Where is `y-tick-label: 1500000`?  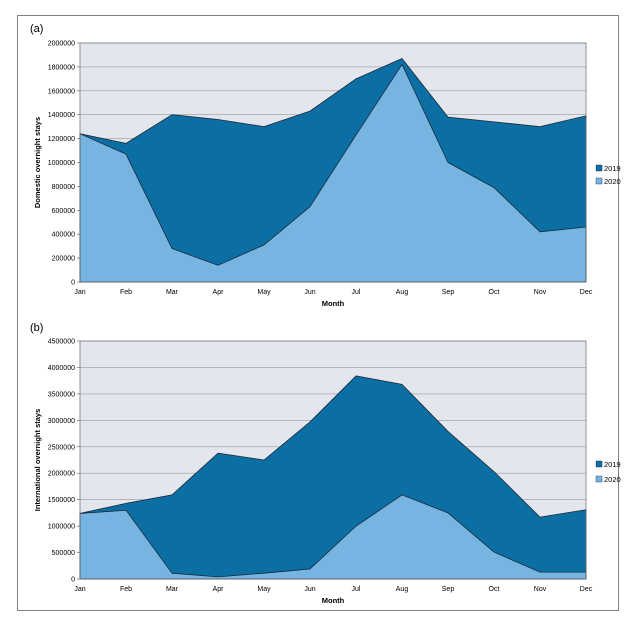 y-tick-label: 1500000 is located at coordinates (61, 500).